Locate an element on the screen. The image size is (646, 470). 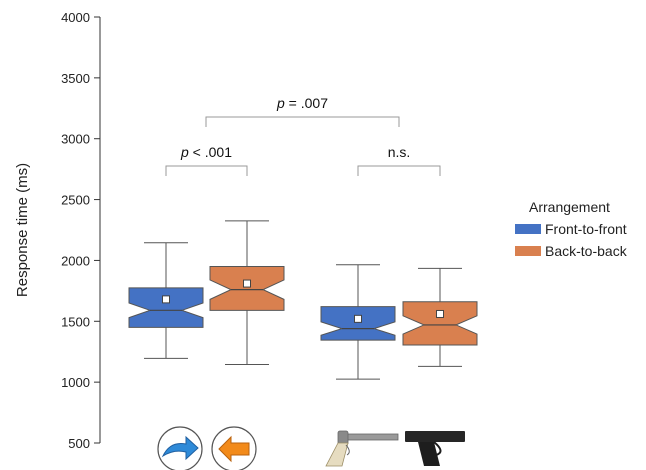
legend-label: Back-to-back is located at coordinates (586, 251).